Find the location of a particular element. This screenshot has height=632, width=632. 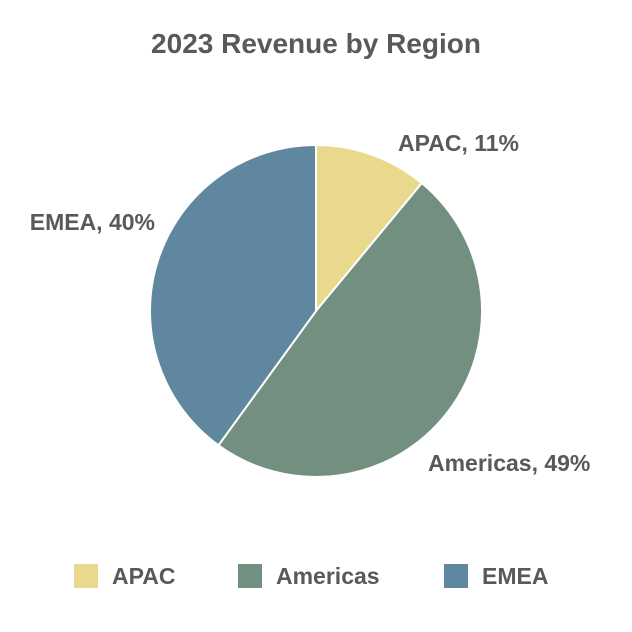

data-label-apac: APAC, 11% is located at coordinates (458, 143).